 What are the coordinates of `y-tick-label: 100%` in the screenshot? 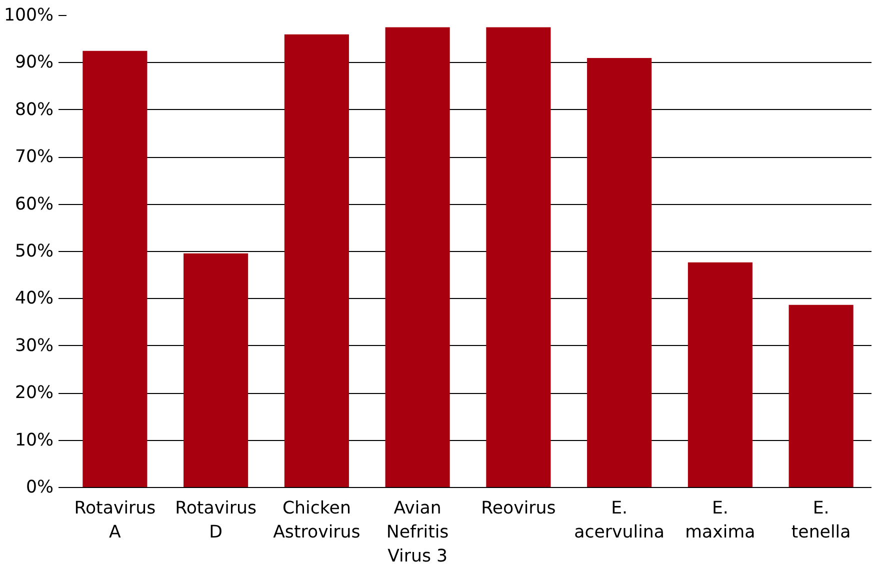 It's located at (29, 16).